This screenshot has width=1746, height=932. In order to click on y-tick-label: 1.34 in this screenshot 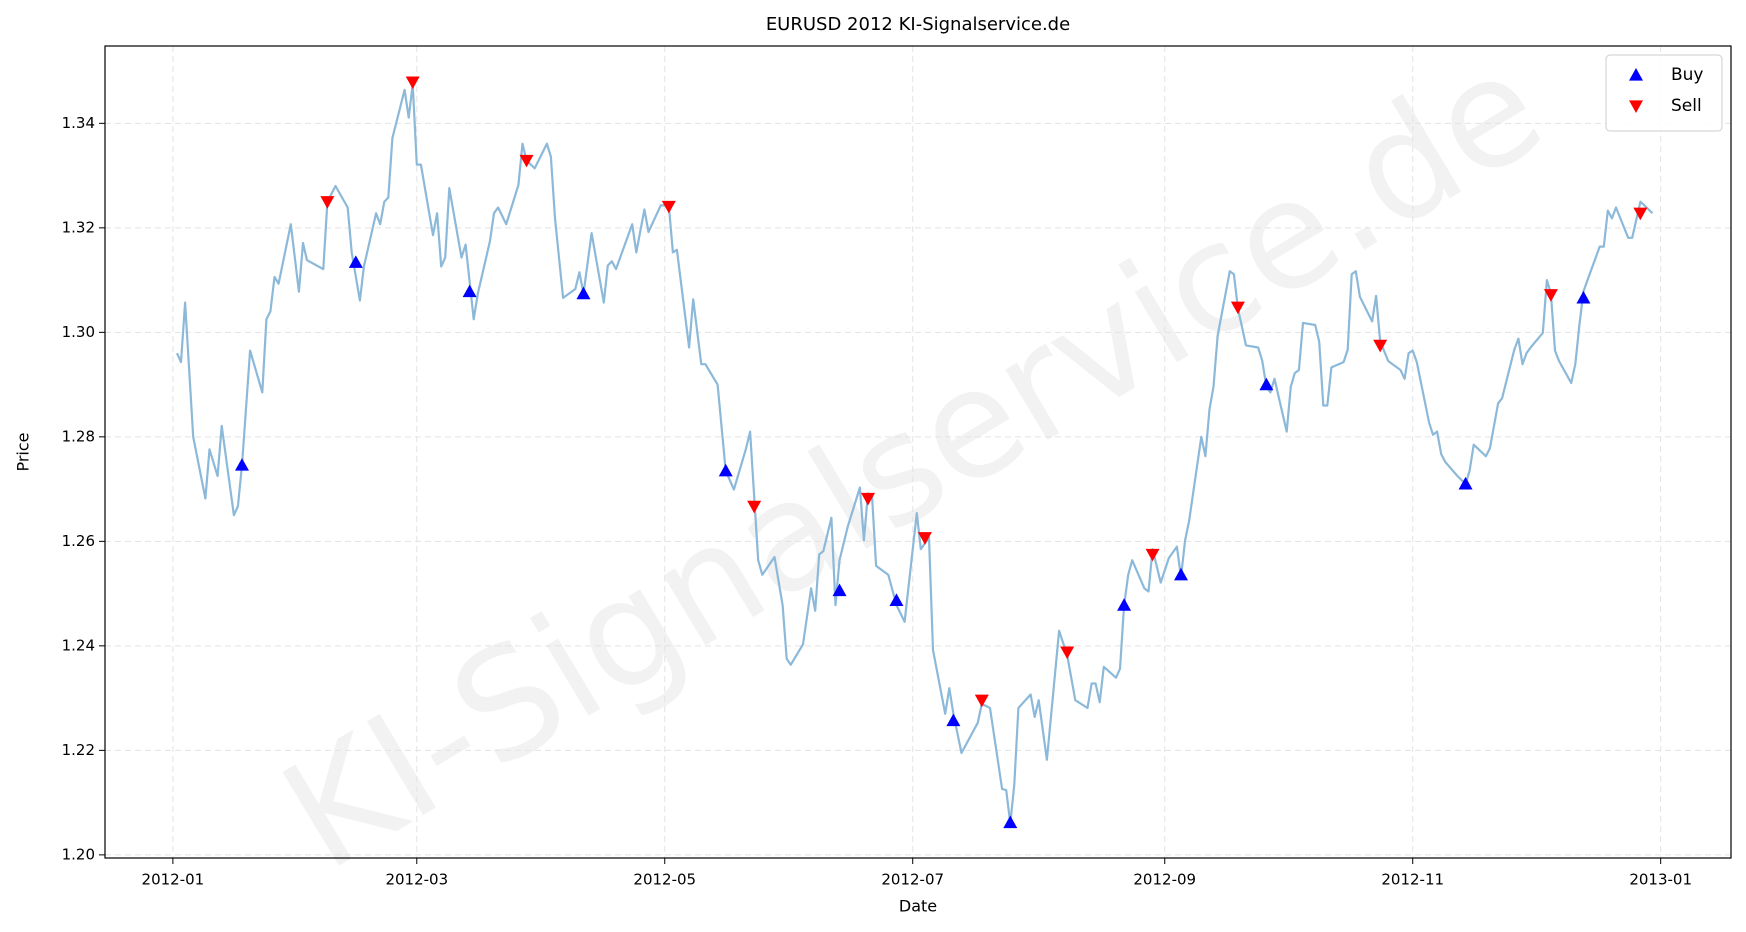, I will do `click(78, 123)`.